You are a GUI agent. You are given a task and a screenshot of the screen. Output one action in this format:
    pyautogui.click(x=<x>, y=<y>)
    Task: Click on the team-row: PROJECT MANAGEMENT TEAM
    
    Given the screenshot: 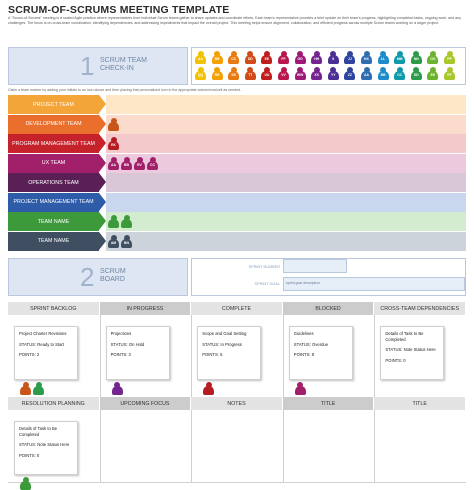 What is the action you would take?
    pyautogui.click(x=237, y=202)
    